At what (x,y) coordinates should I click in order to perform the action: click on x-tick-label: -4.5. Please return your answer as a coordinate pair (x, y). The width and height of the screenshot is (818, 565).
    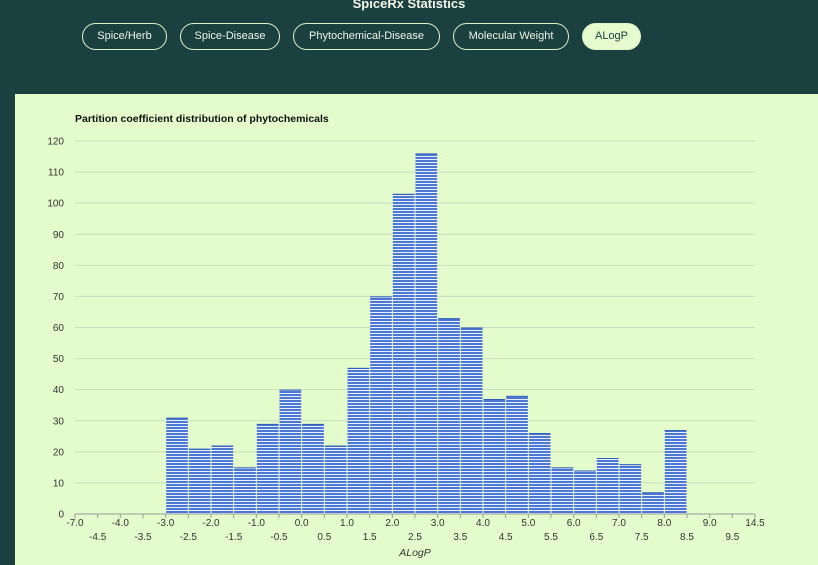
    Looking at the image, I should click on (98, 537).